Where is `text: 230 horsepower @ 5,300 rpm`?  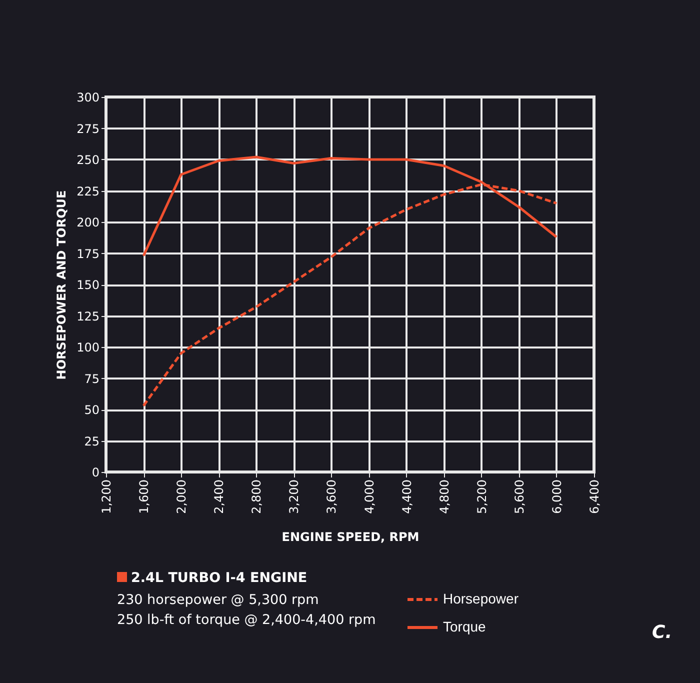 text: 230 horsepower @ 5,300 rpm is located at coordinates (218, 600).